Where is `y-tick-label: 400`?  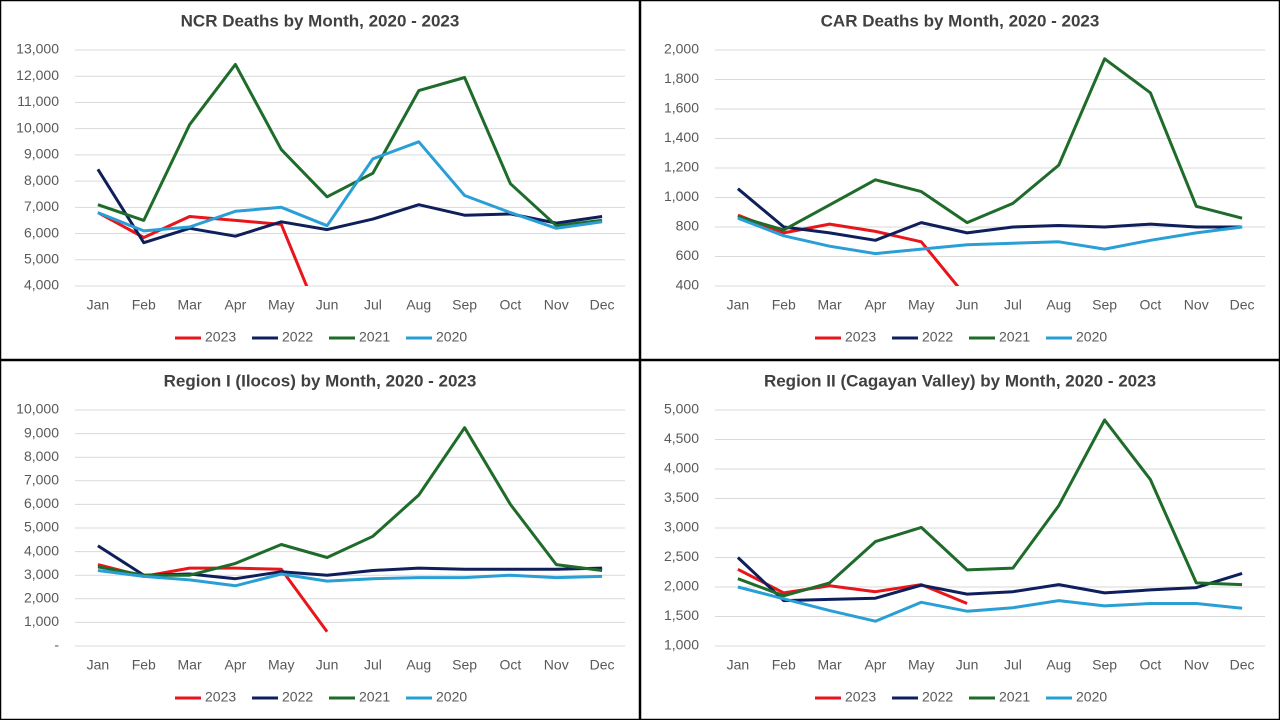 y-tick-label: 400 is located at coordinates (688, 285).